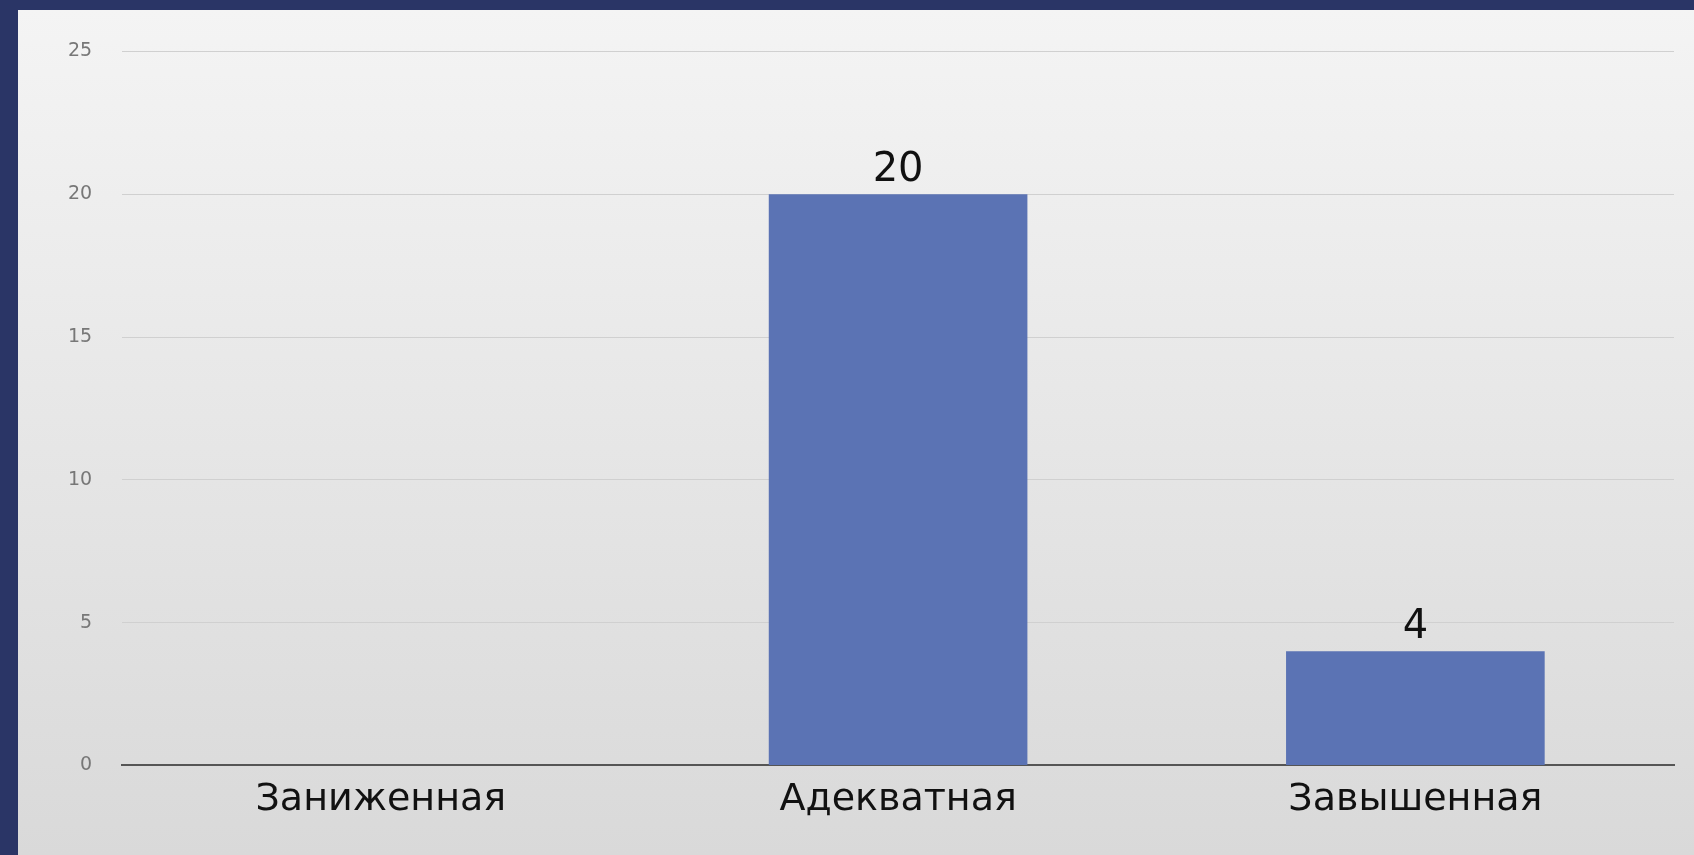 The width and height of the screenshot is (1694, 855). I want to click on data-label: 20, so click(898, 166).